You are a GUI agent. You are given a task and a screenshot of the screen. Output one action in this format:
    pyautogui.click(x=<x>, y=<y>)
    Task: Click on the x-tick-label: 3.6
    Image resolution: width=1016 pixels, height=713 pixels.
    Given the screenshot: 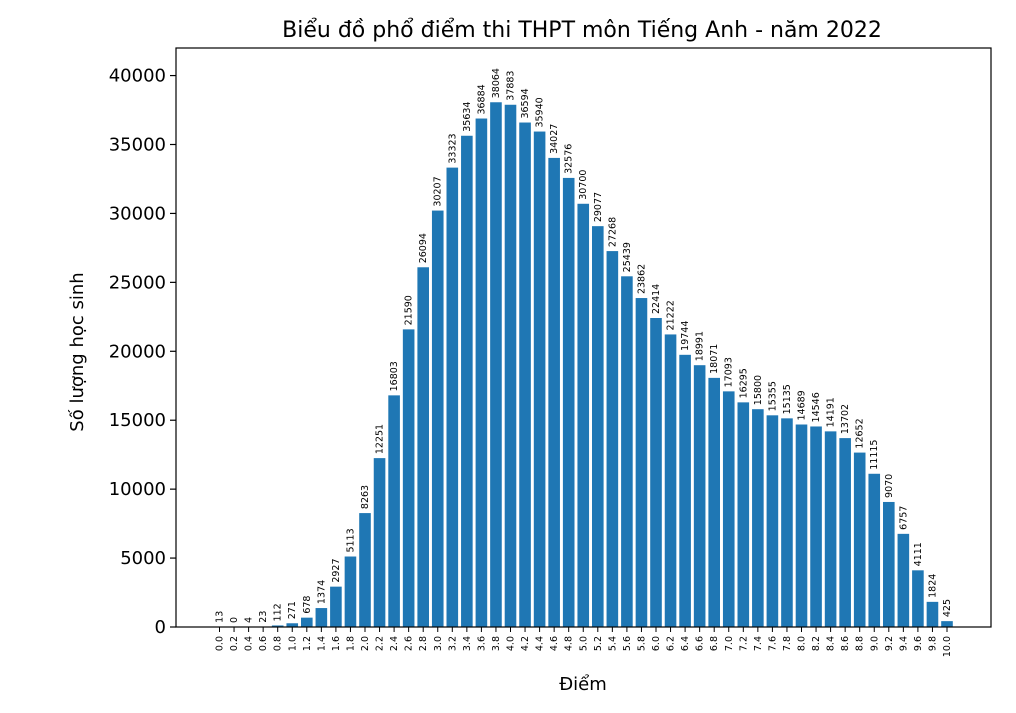 What is the action you would take?
    pyautogui.click(x=481, y=643)
    